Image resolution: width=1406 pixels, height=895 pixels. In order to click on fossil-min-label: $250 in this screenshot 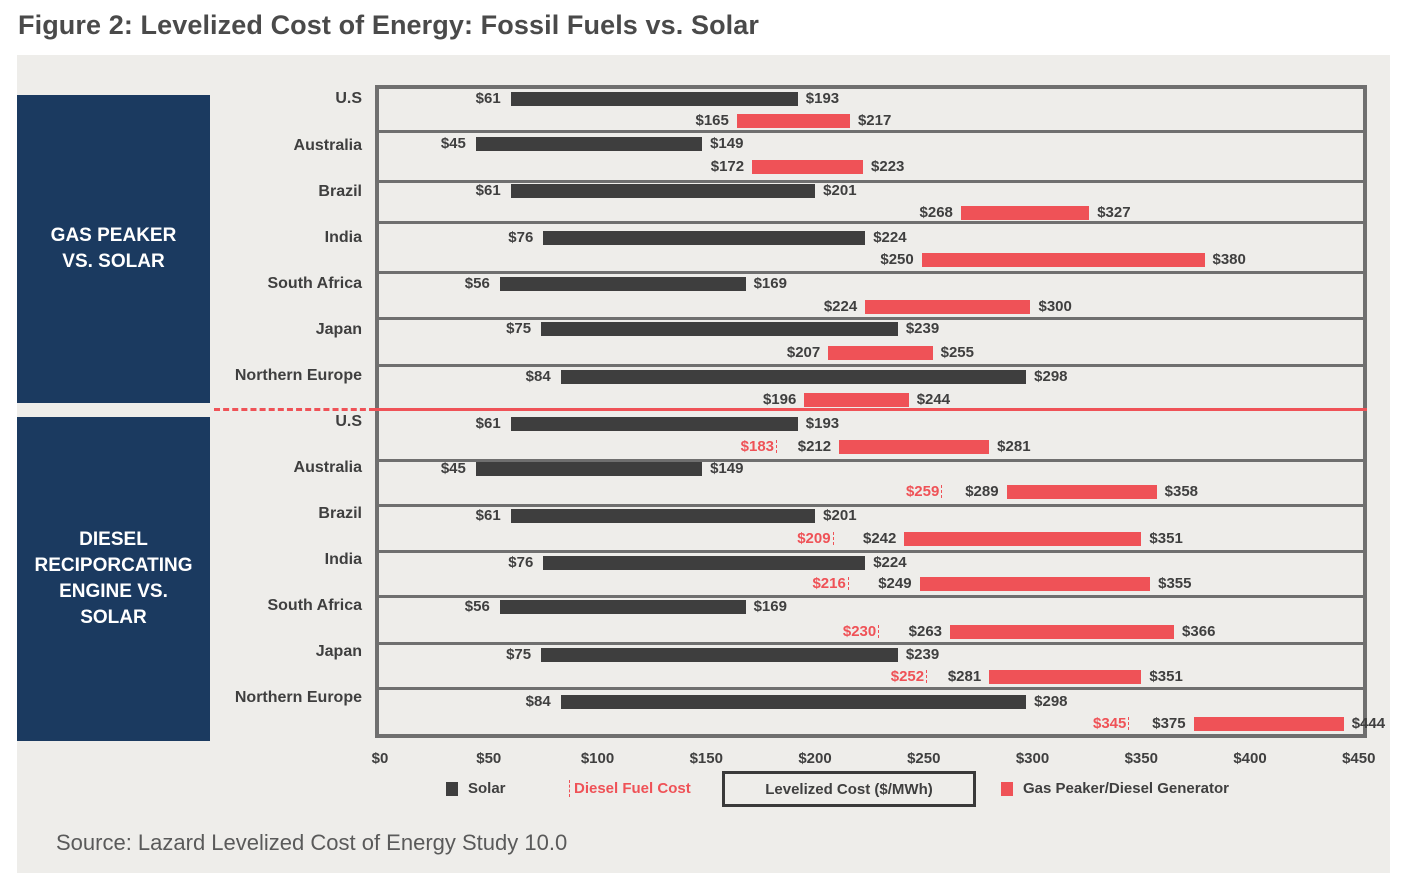, I will do `click(897, 259)`.